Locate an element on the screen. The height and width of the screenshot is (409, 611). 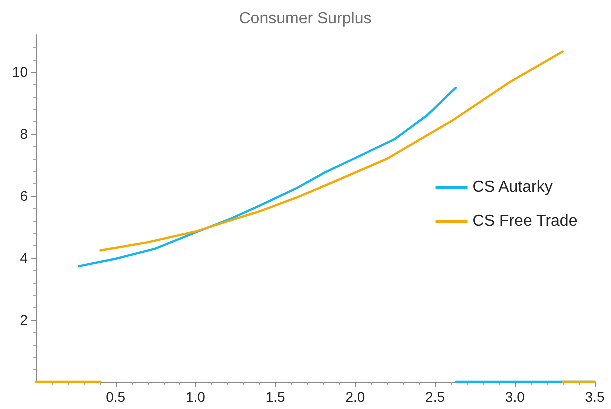
y-tick-label: 6 is located at coordinates (24, 196).